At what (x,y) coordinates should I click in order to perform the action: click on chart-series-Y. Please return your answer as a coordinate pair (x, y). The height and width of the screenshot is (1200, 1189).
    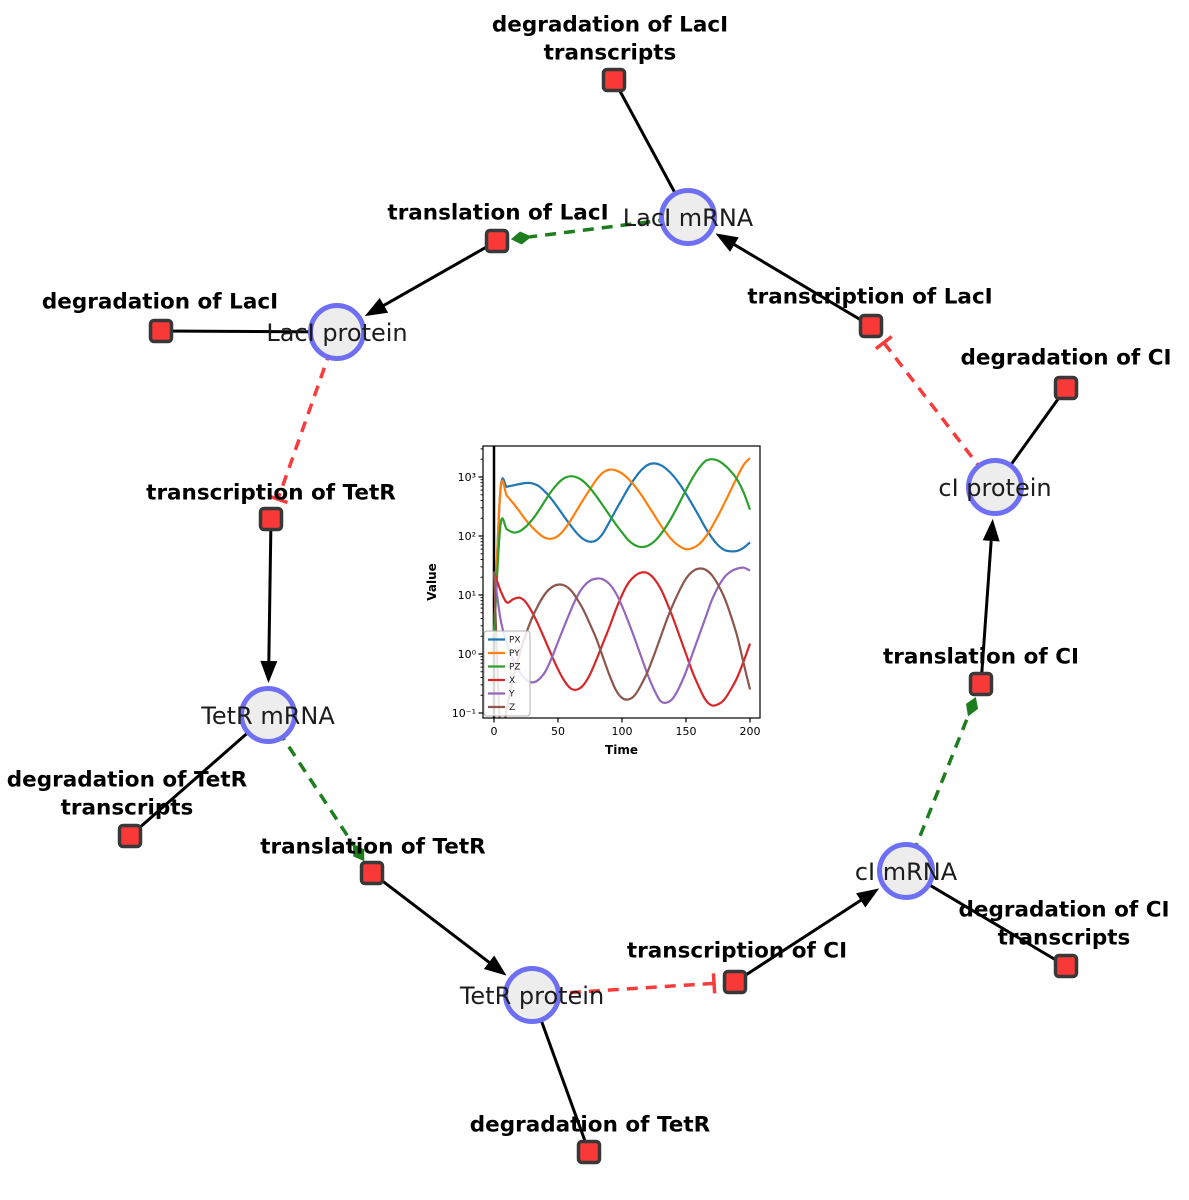
    Looking at the image, I should click on (621, 635).